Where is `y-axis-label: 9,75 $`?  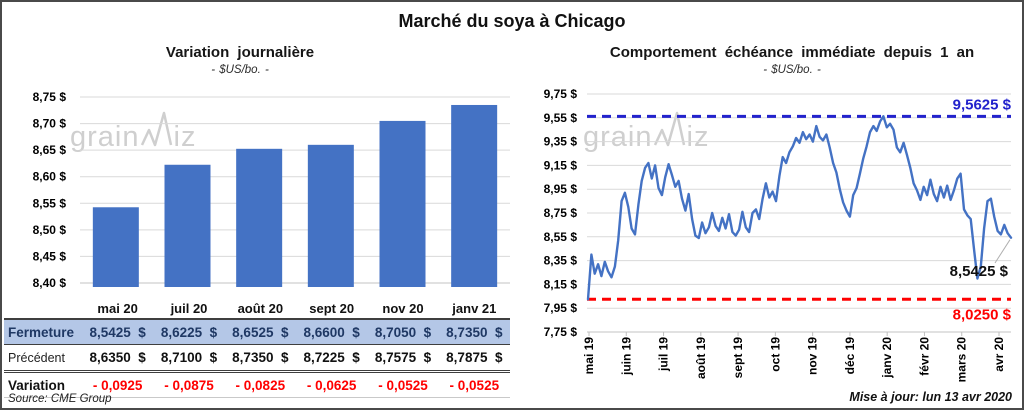 y-axis-label: 9,75 $ is located at coordinates (561, 94).